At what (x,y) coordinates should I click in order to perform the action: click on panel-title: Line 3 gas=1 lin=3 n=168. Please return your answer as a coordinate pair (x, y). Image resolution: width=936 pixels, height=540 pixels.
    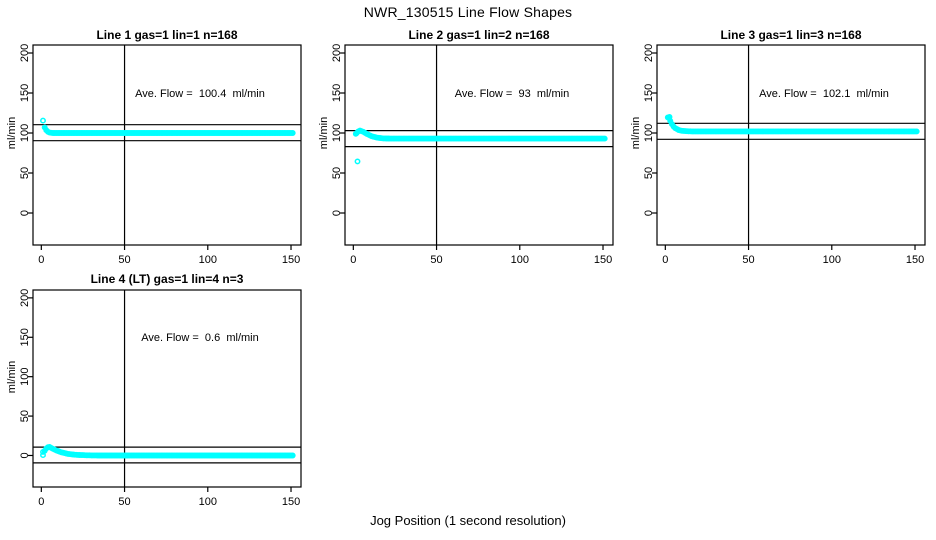
    Looking at the image, I should click on (791, 35).